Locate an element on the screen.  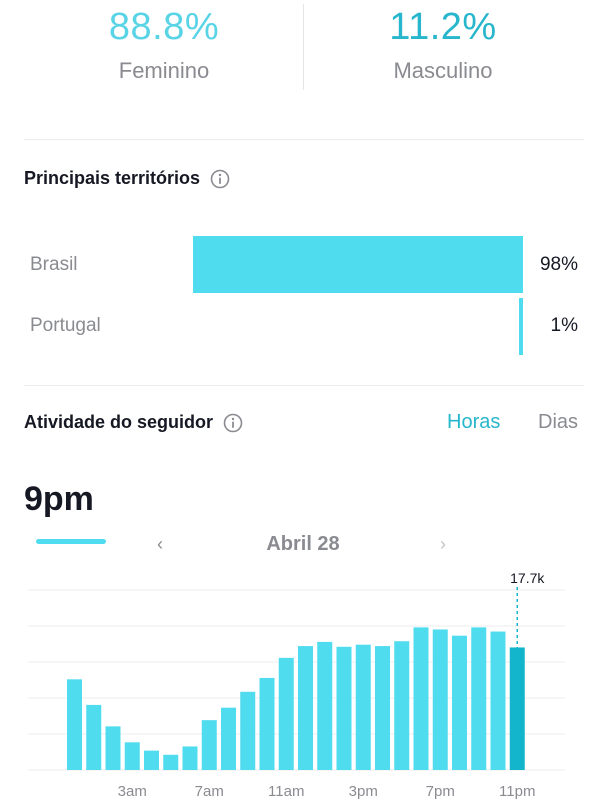
bar-10pm is located at coordinates (498, 700).